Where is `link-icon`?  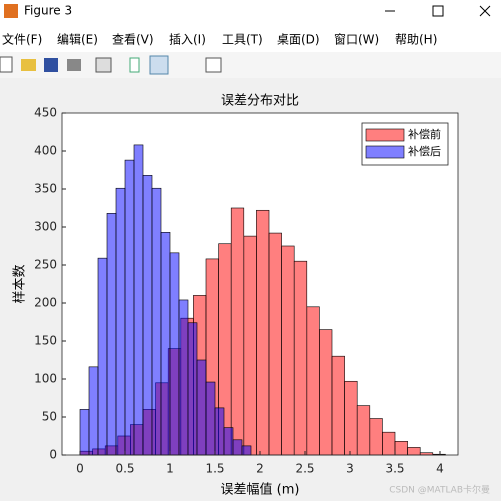
link-icon is located at coordinates (103, 65).